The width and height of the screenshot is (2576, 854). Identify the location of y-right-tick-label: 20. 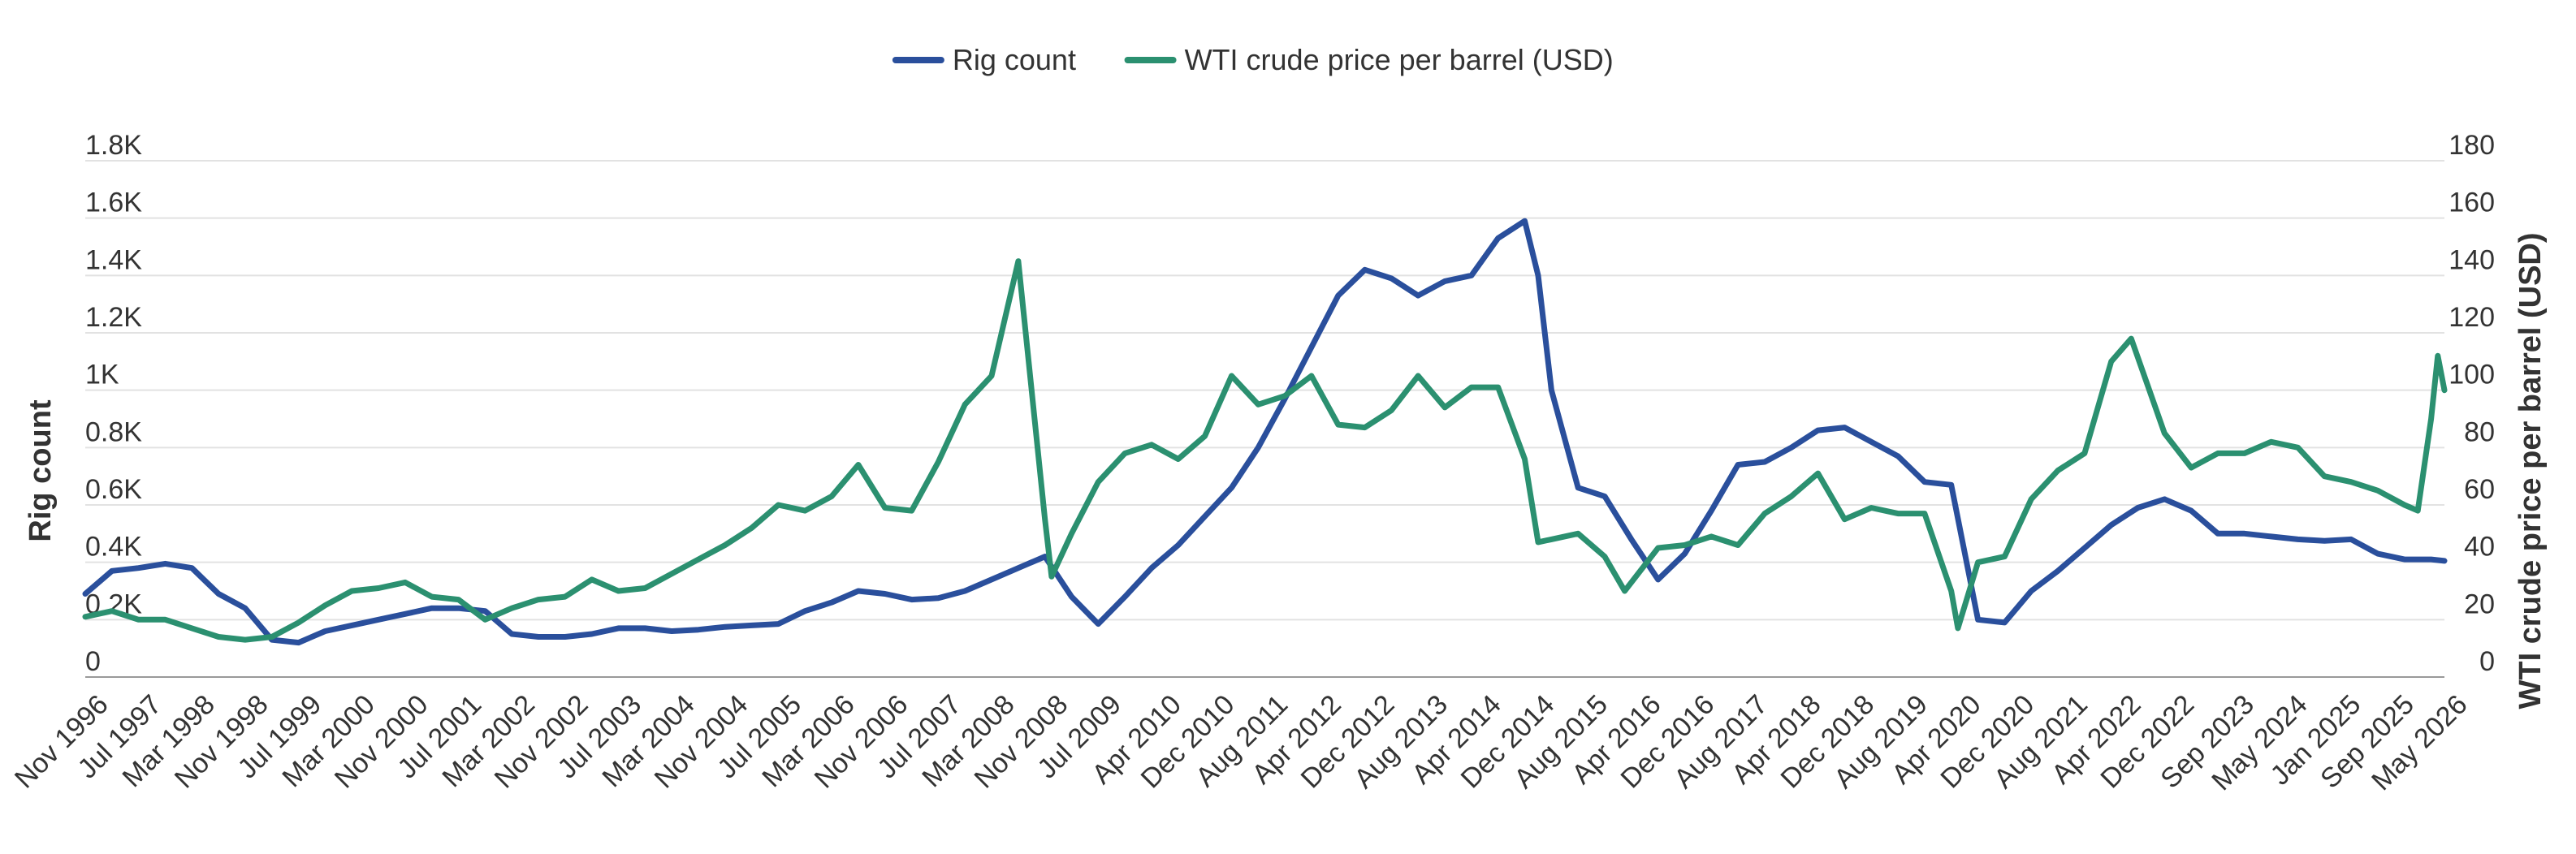
(2480, 604).